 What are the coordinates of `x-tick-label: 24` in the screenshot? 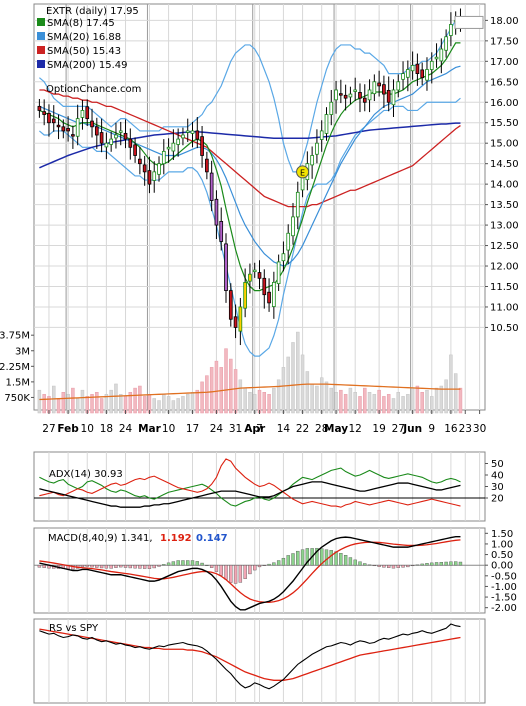 It's located at (126, 429).